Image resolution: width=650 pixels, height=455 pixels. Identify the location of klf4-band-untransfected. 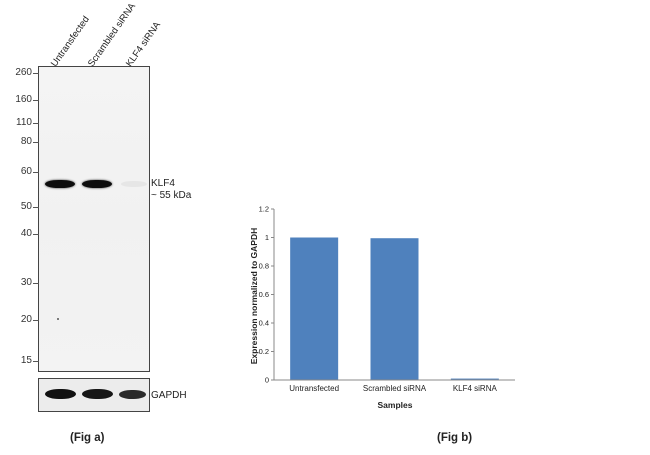
(60, 184).